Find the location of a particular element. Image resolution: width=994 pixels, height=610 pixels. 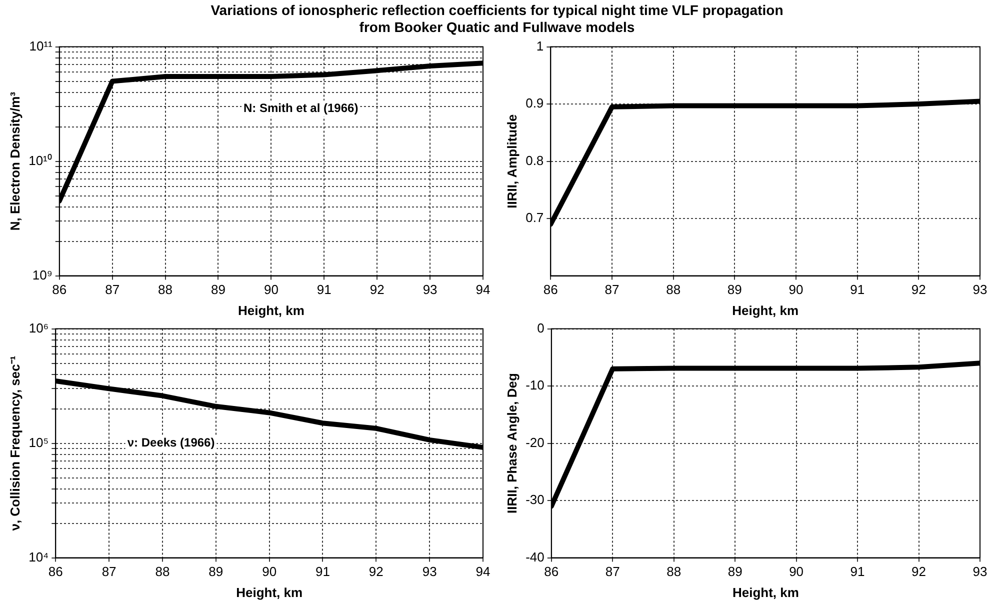

y-axis-title: IIRII, Amplitude is located at coordinates (512, 161).